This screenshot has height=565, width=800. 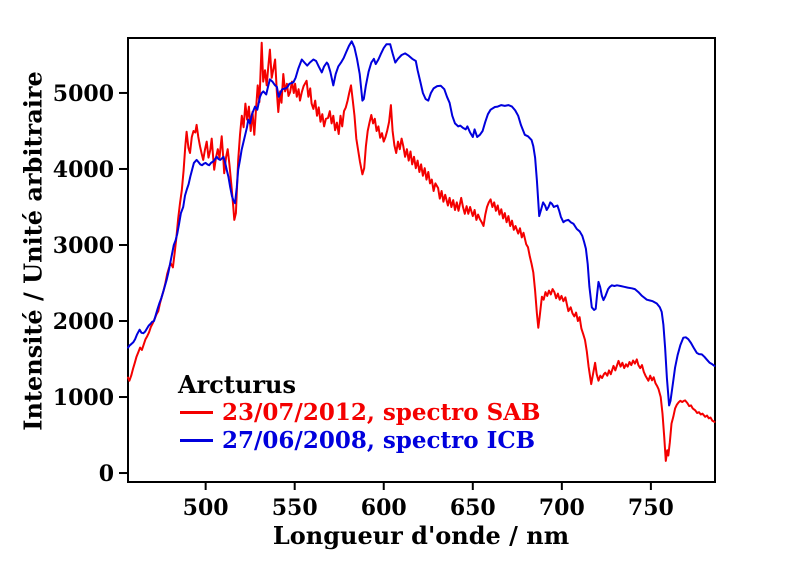 What do you see at coordinates (33, 251) in the screenshot?
I see `y-axis-label: Intensité / Unité arbitraire` at bounding box center [33, 251].